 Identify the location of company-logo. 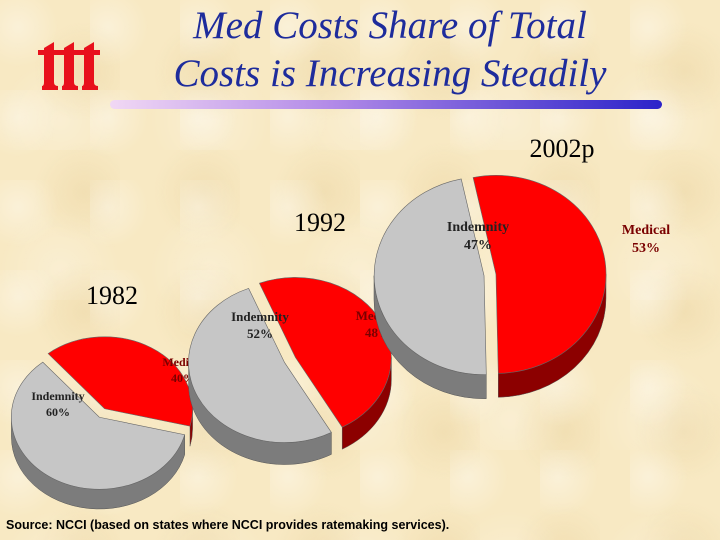
(69, 66).